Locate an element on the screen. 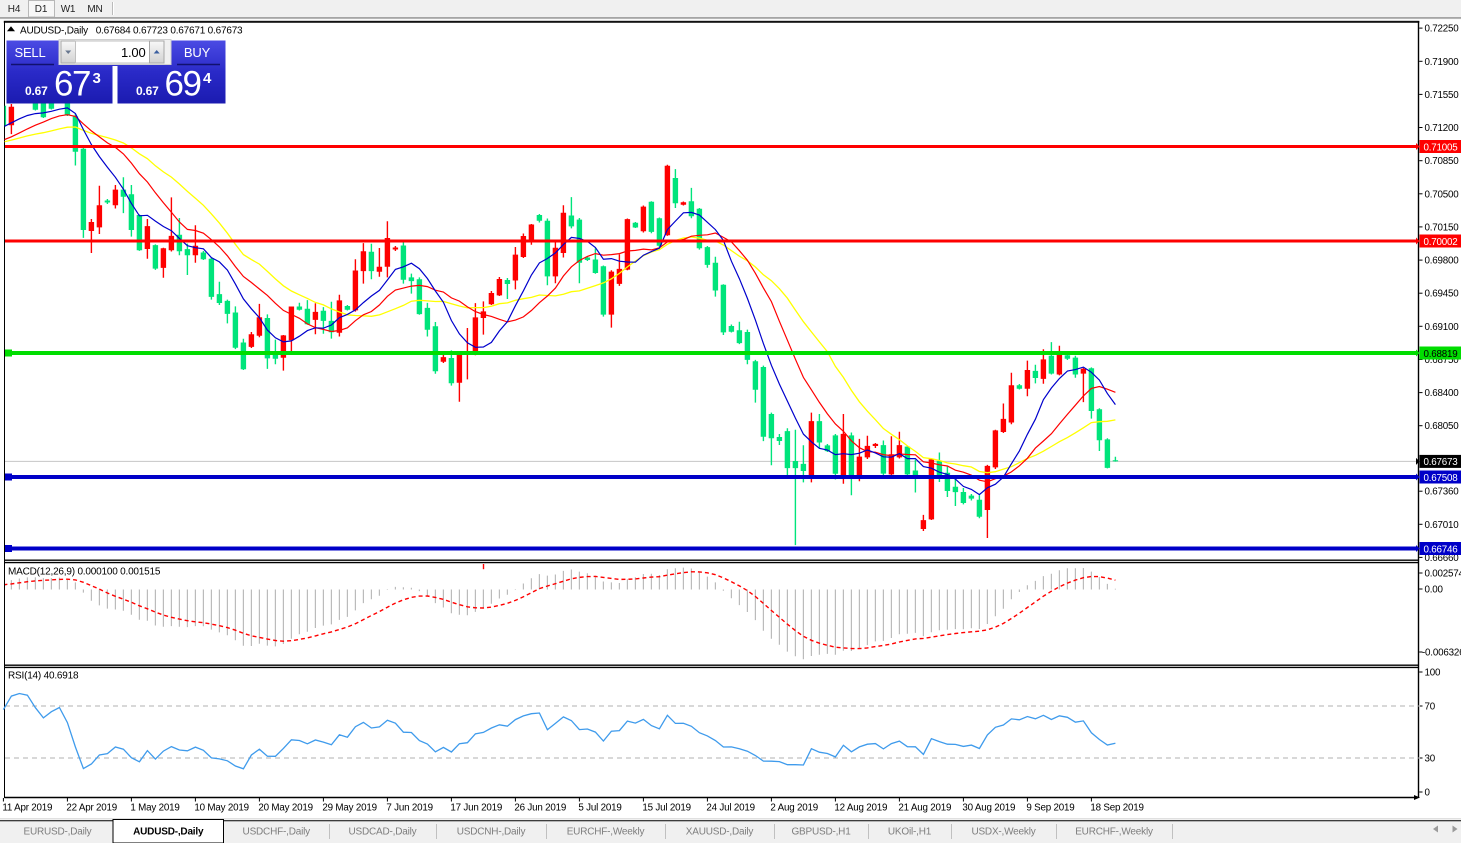 This screenshot has width=1461, height=843. svg-text: 0.67508 is located at coordinates (1441, 478).